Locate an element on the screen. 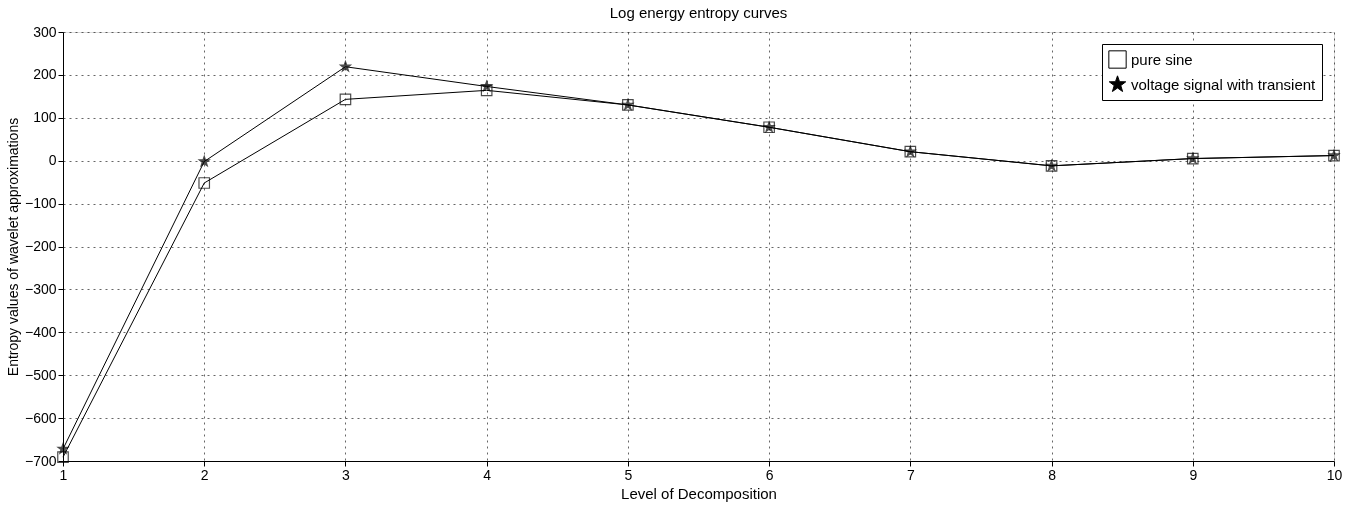 The height and width of the screenshot is (507, 1364). y-tick-label: −700 is located at coordinates (40, 460).